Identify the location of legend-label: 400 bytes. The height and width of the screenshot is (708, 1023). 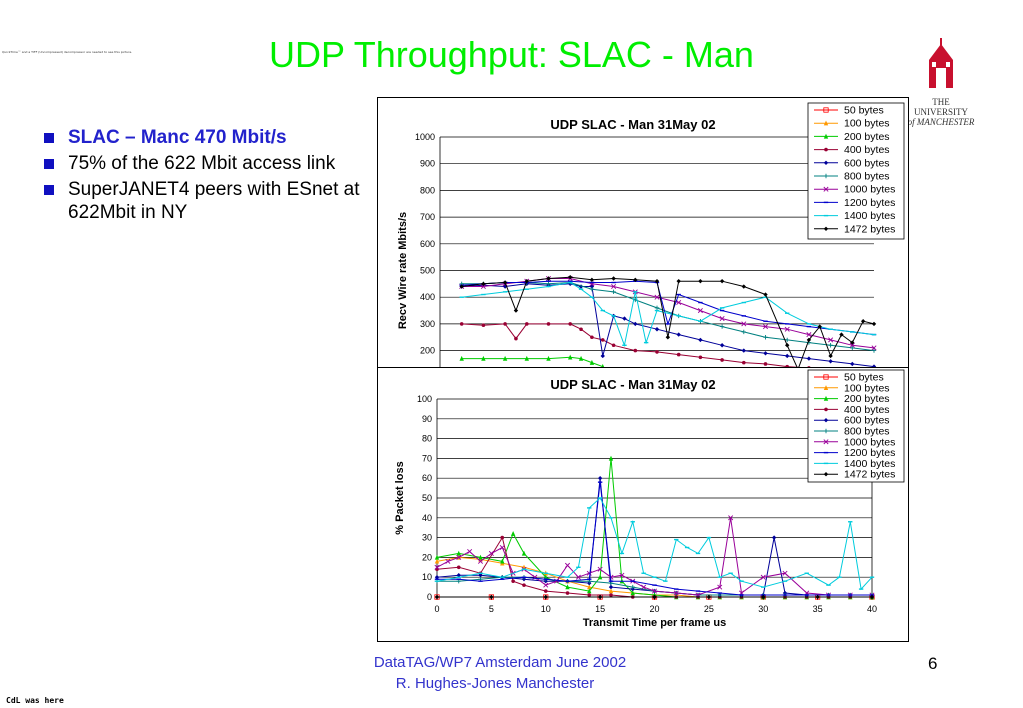
(867, 150).